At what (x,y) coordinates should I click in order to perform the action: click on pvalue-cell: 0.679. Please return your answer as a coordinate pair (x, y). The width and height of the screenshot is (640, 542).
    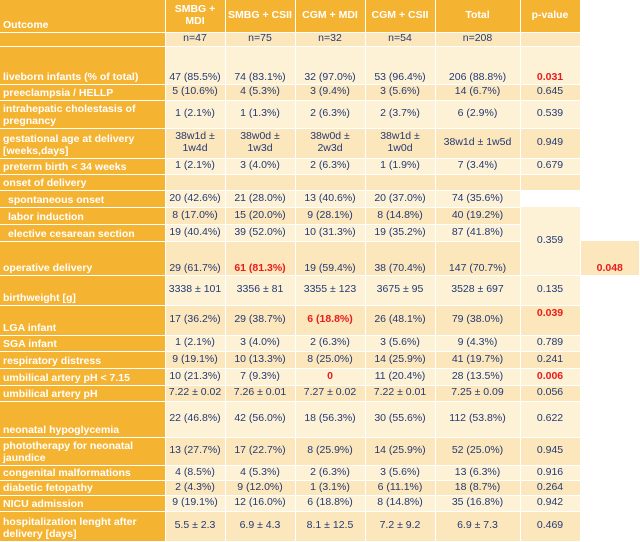
    Looking at the image, I should click on (550, 166).